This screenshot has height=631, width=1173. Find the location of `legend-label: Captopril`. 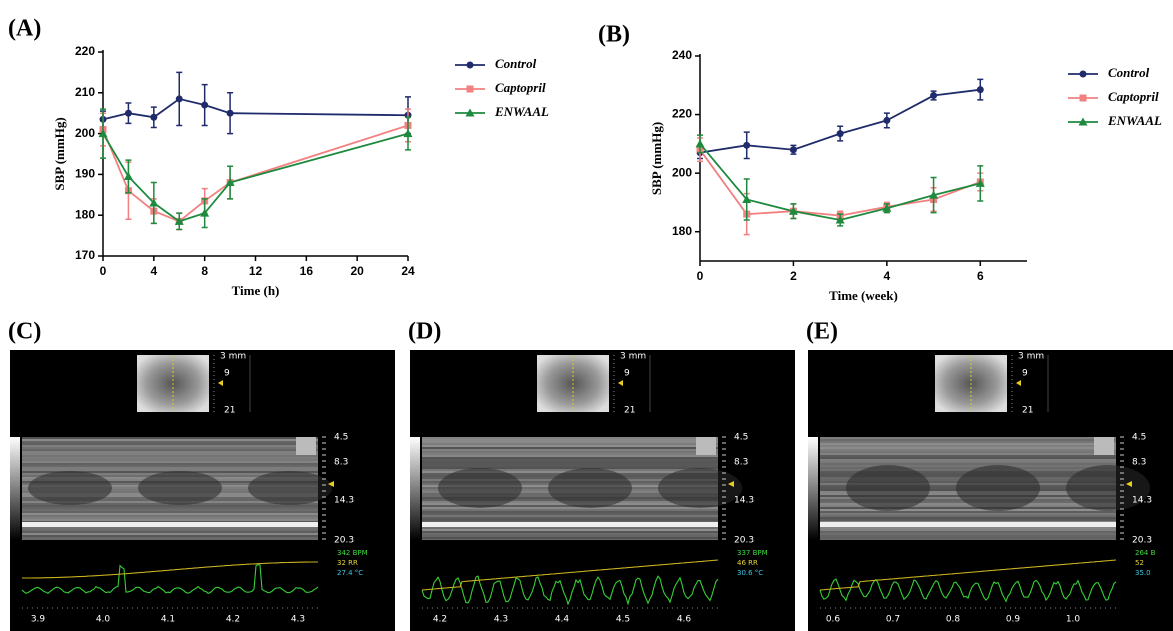

legend-label: Captopril is located at coordinates (520, 87).